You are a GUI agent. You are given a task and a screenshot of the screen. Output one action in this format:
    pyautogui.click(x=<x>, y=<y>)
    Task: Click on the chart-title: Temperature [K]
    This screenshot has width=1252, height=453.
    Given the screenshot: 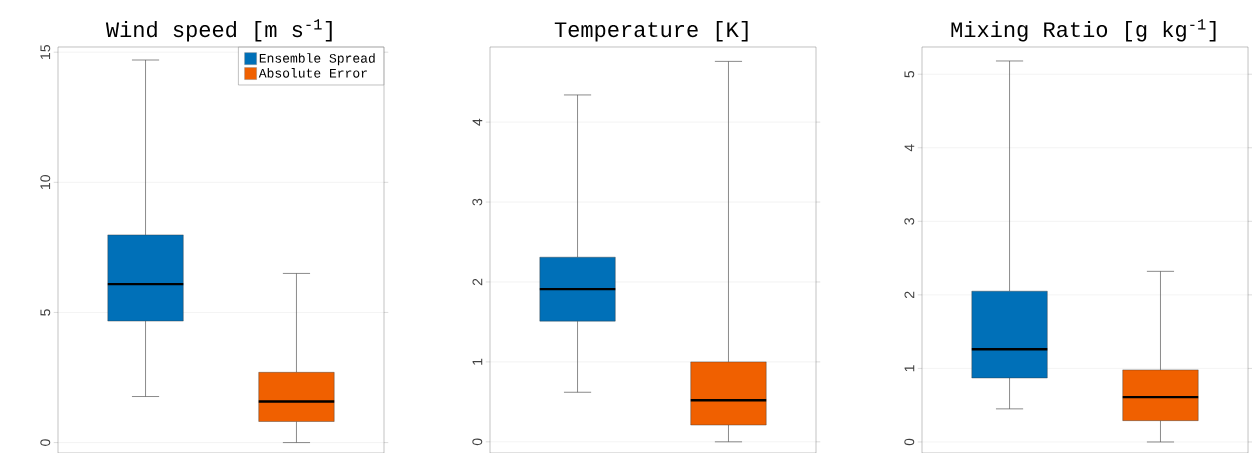 What is the action you would take?
    pyautogui.click(x=651, y=31)
    